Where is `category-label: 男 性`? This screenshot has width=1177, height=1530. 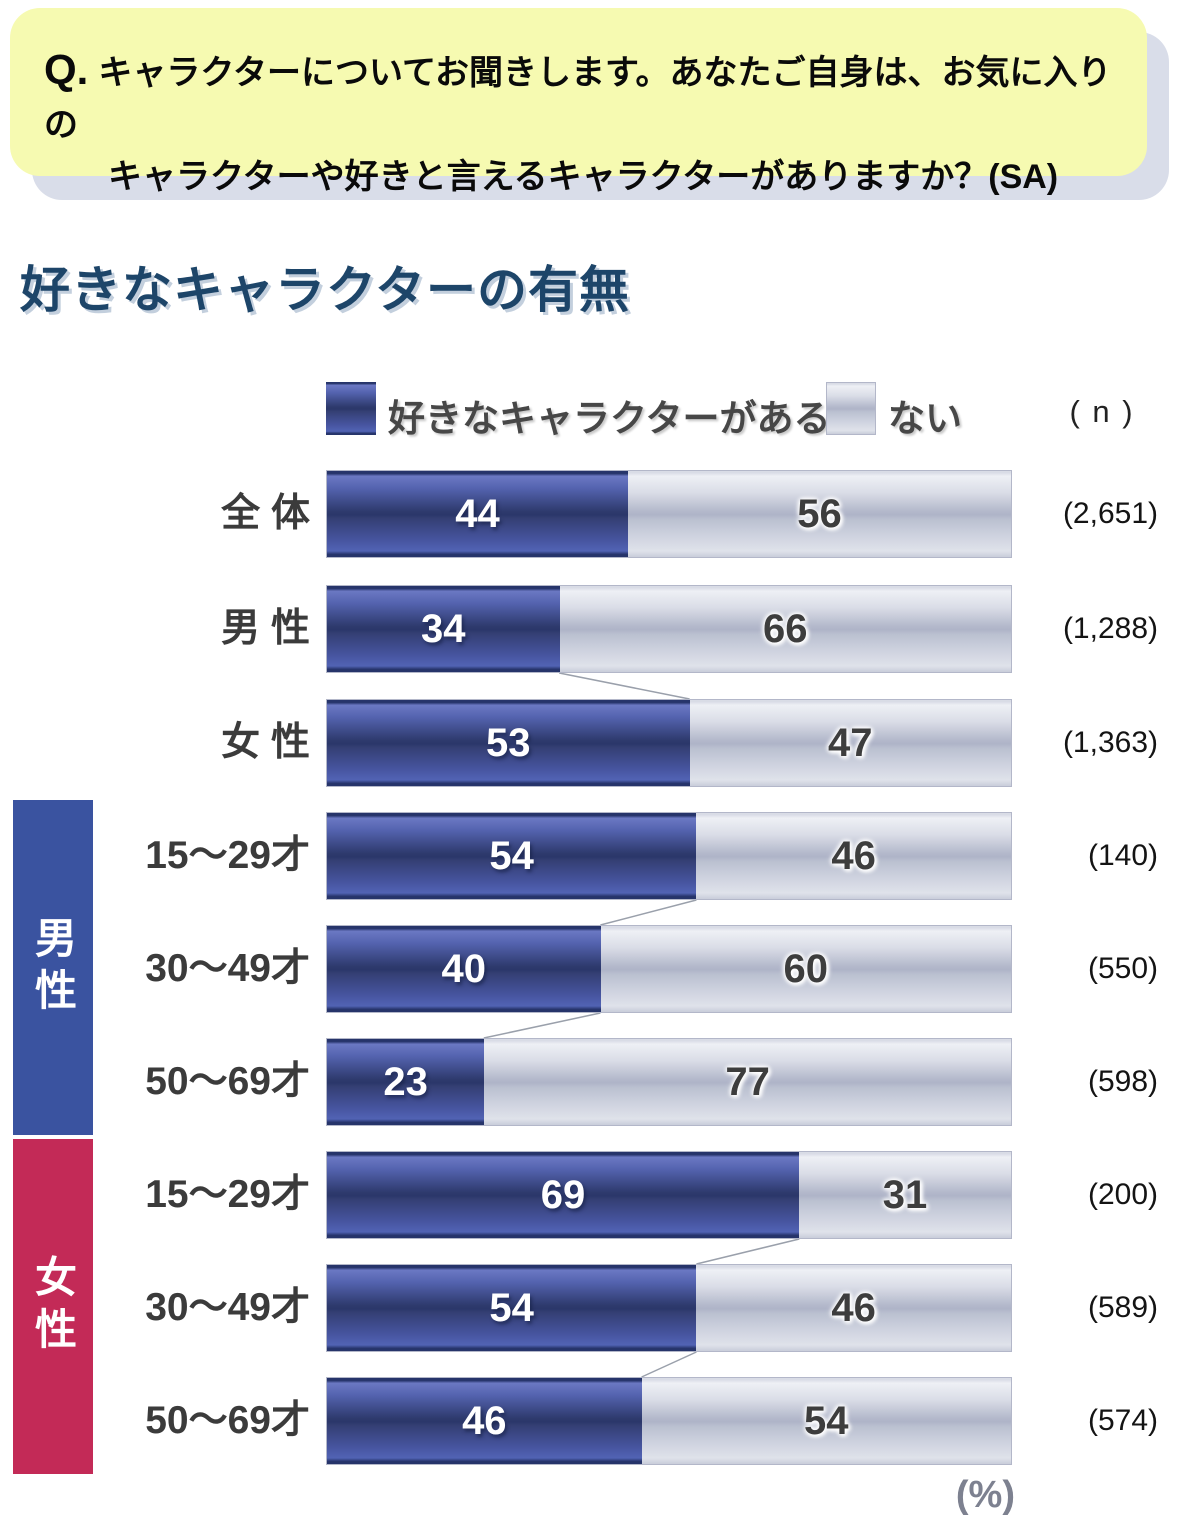
category-label: 男 性 is located at coordinates (265, 628).